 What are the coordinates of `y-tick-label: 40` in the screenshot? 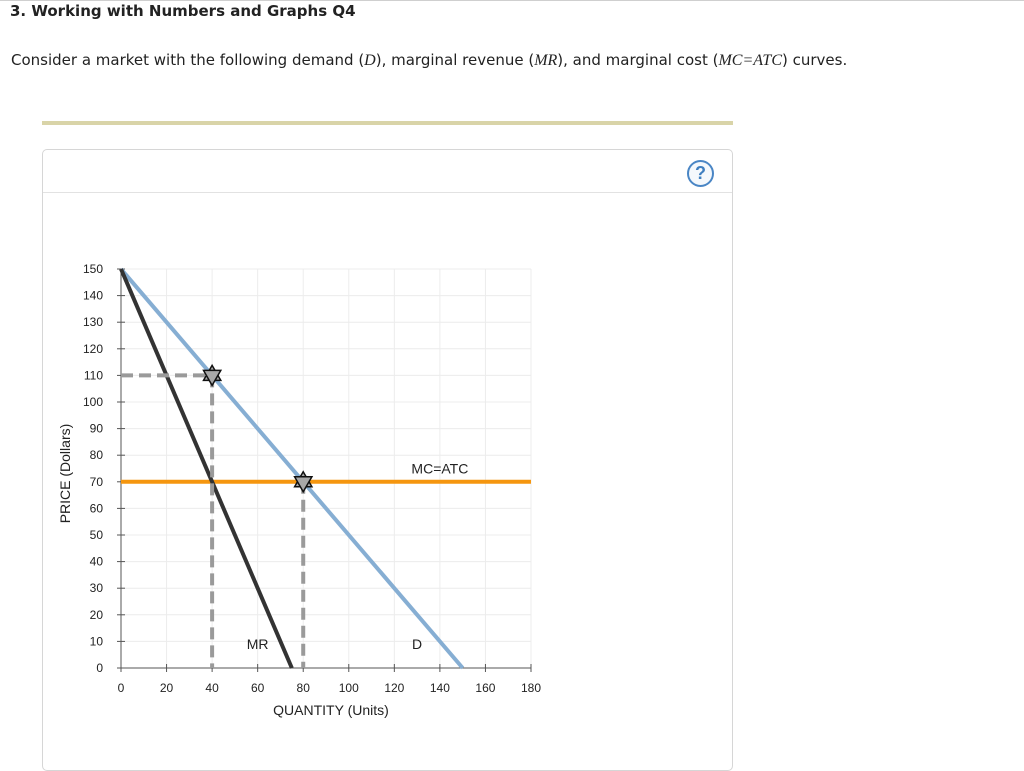 It's located at (97, 562).